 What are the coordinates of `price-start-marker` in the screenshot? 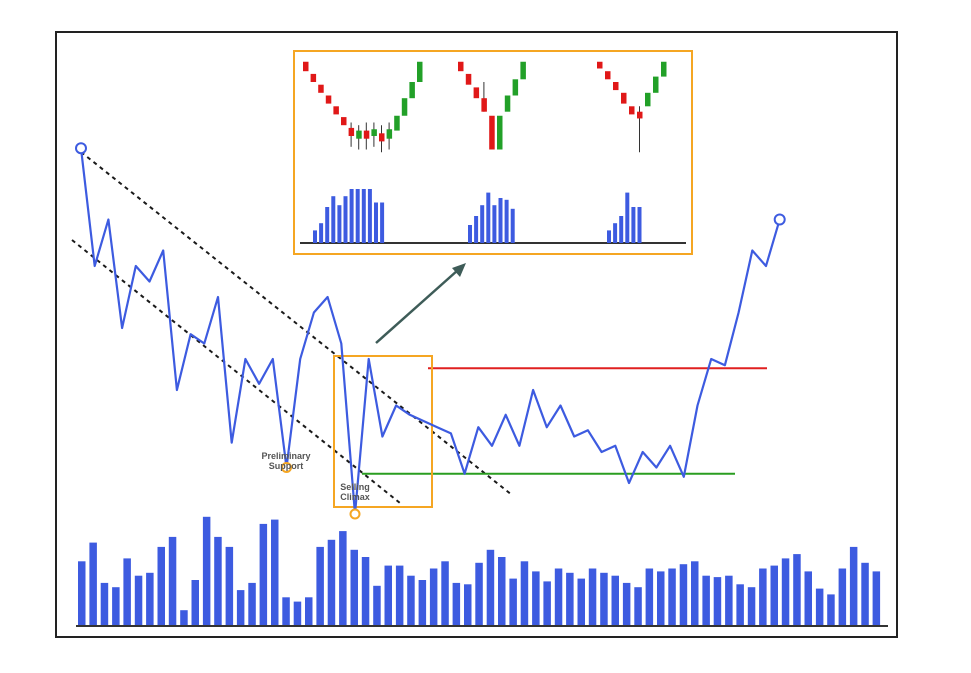 It's located at (81, 148).